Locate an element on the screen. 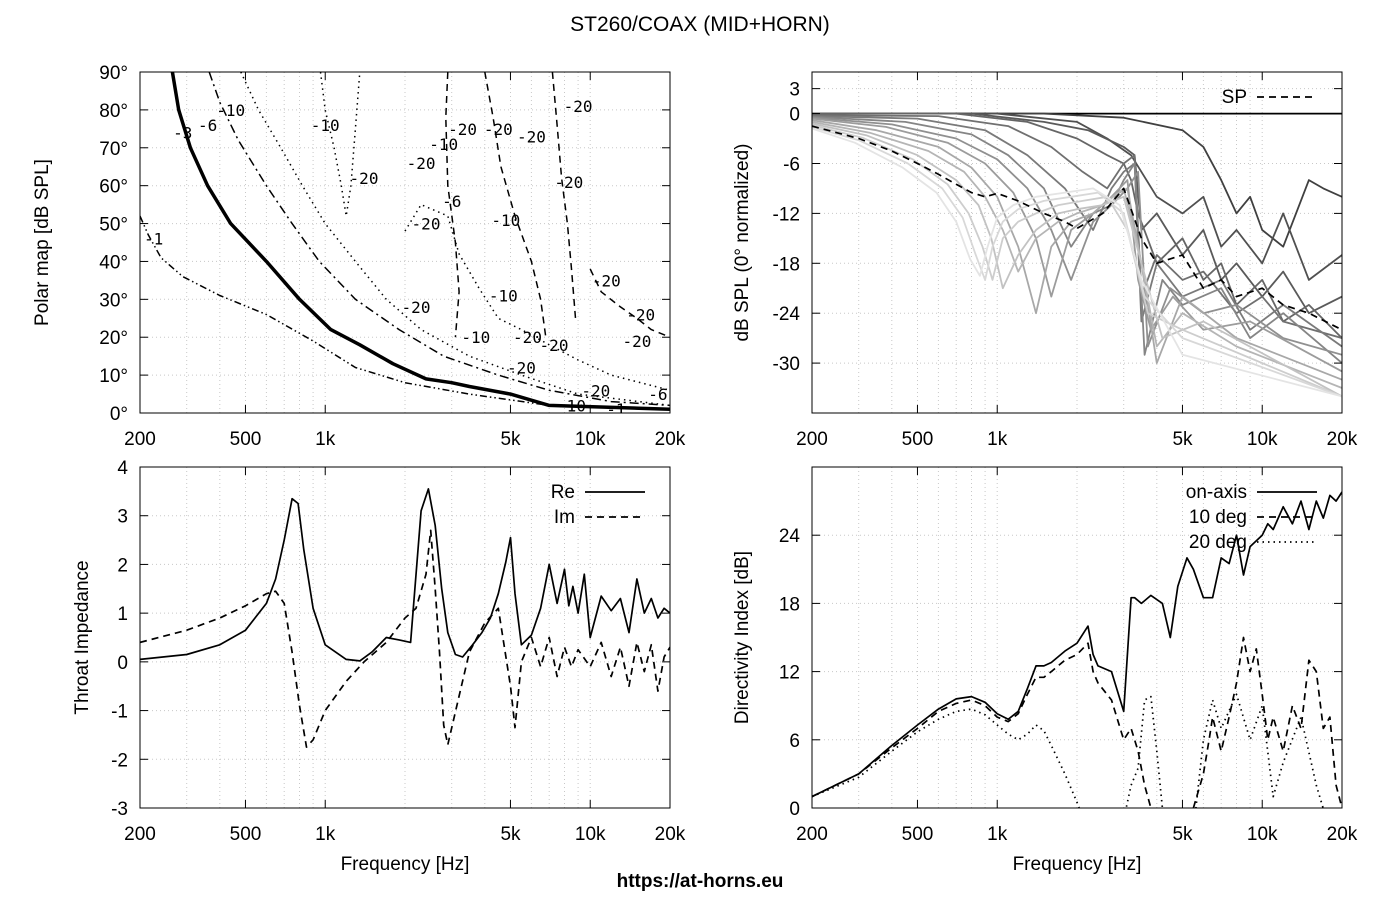 The height and width of the screenshot is (905, 1400). y-tick-label: 30° is located at coordinates (113, 300).